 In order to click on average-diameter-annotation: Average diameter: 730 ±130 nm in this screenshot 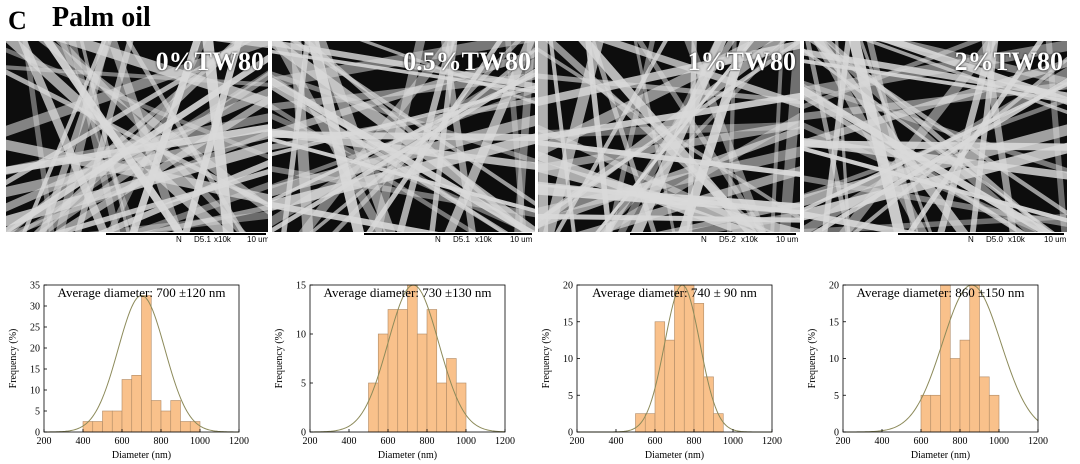, I will do `click(408, 292)`.